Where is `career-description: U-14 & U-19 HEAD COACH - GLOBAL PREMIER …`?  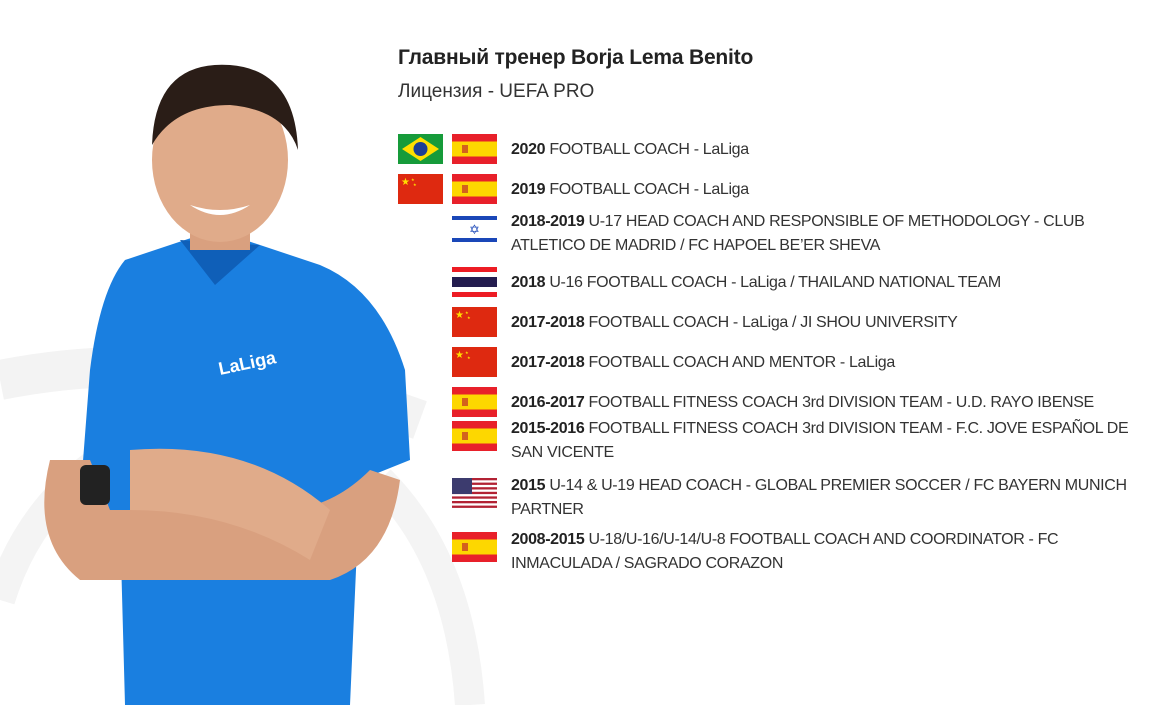 career-description: U-14 & U-19 HEAD COACH - GLOBAL PREMIER … is located at coordinates (819, 497).